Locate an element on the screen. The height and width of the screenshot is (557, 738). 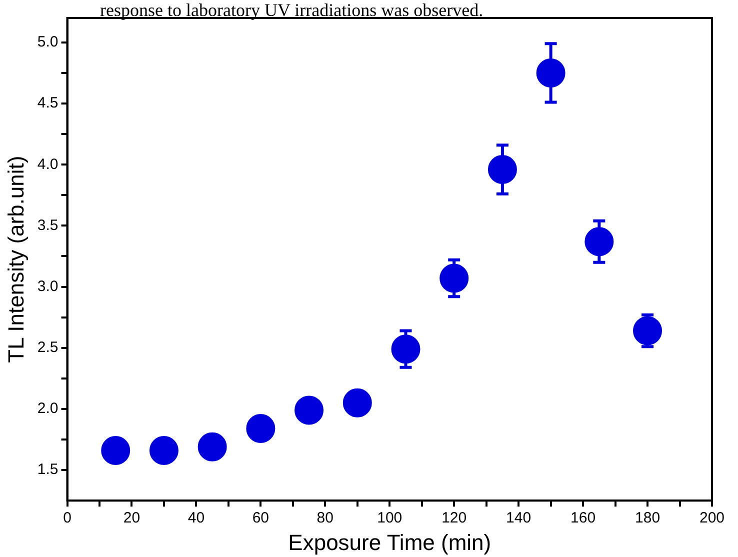
y-tick-label: 3.0 is located at coordinates (47, 286).